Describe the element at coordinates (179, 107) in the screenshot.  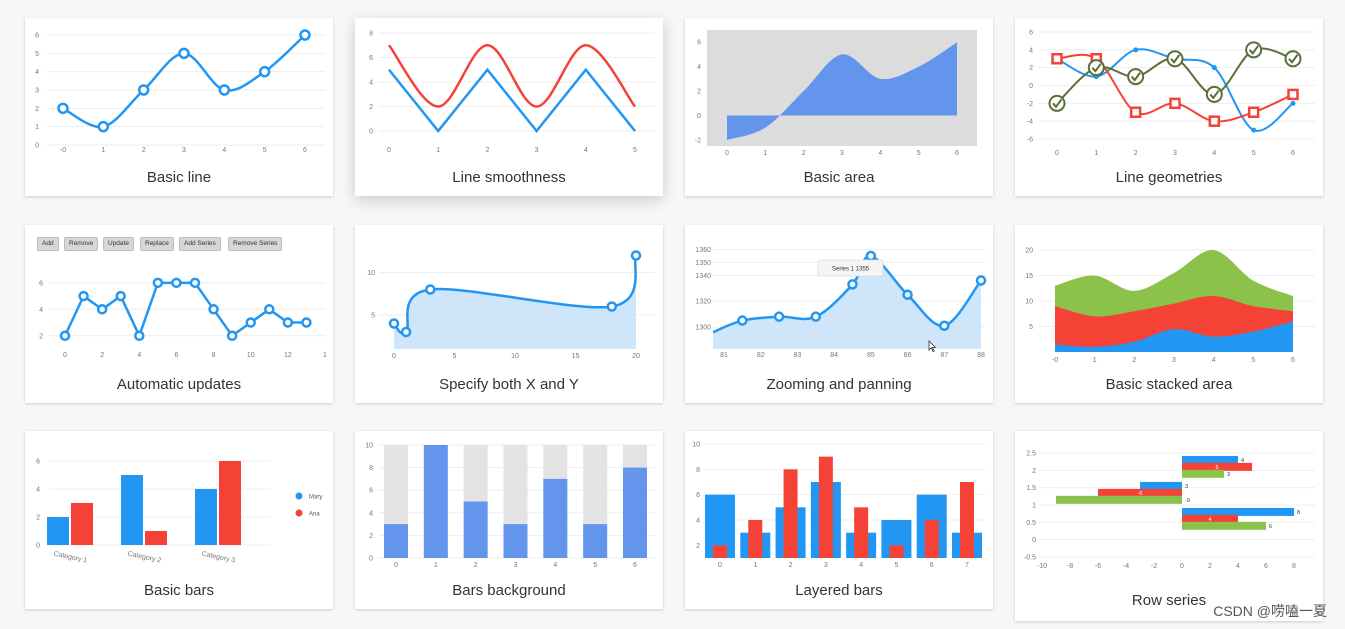
I see `card-basic-line: 0 1 2 3 4 5 6 -0 1 2 3 4 5 6 Basic line` at that location.